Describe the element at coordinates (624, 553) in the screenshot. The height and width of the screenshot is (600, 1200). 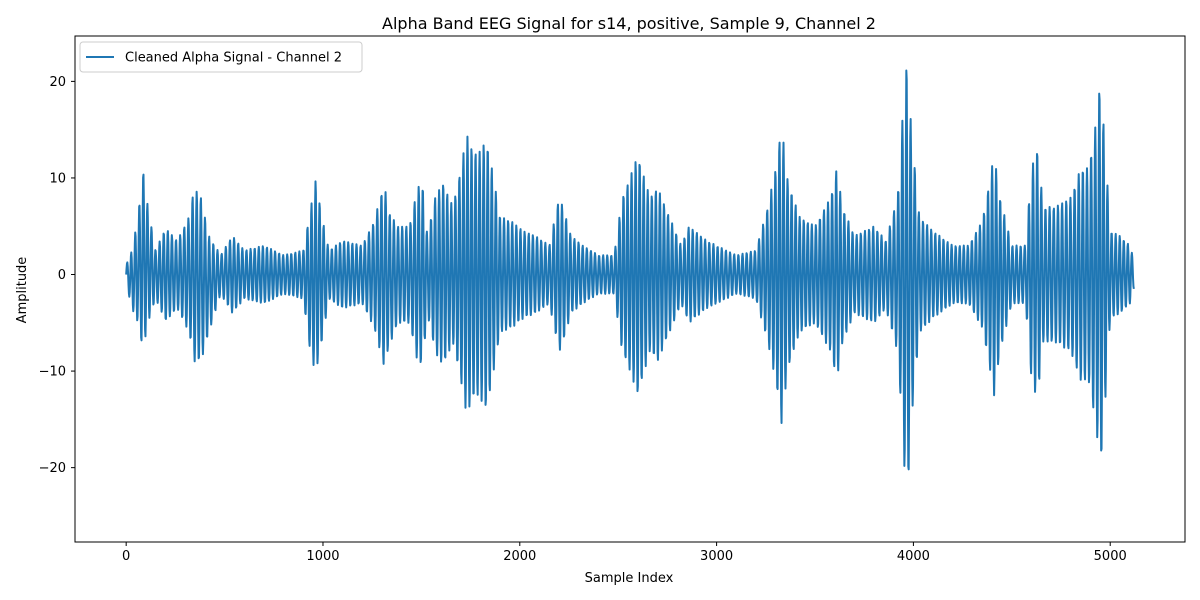
I see `x-axis-ticks: 0 1000 2000 3000 4000 5000` at that location.